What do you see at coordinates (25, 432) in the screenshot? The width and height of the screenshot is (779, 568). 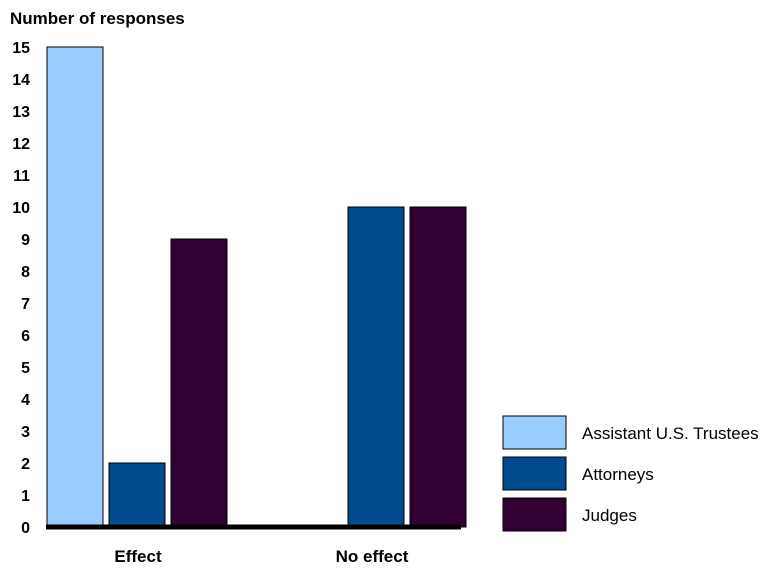 I see `y-tick-label: 3` at bounding box center [25, 432].